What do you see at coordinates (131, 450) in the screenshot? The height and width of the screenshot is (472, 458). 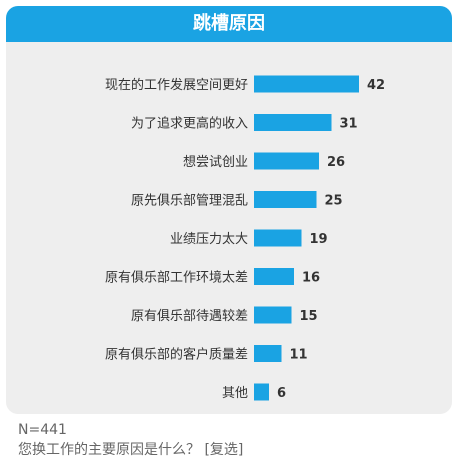 I see `survey-question: 您换工作的主要原因是什么？ [复选]` at bounding box center [131, 450].